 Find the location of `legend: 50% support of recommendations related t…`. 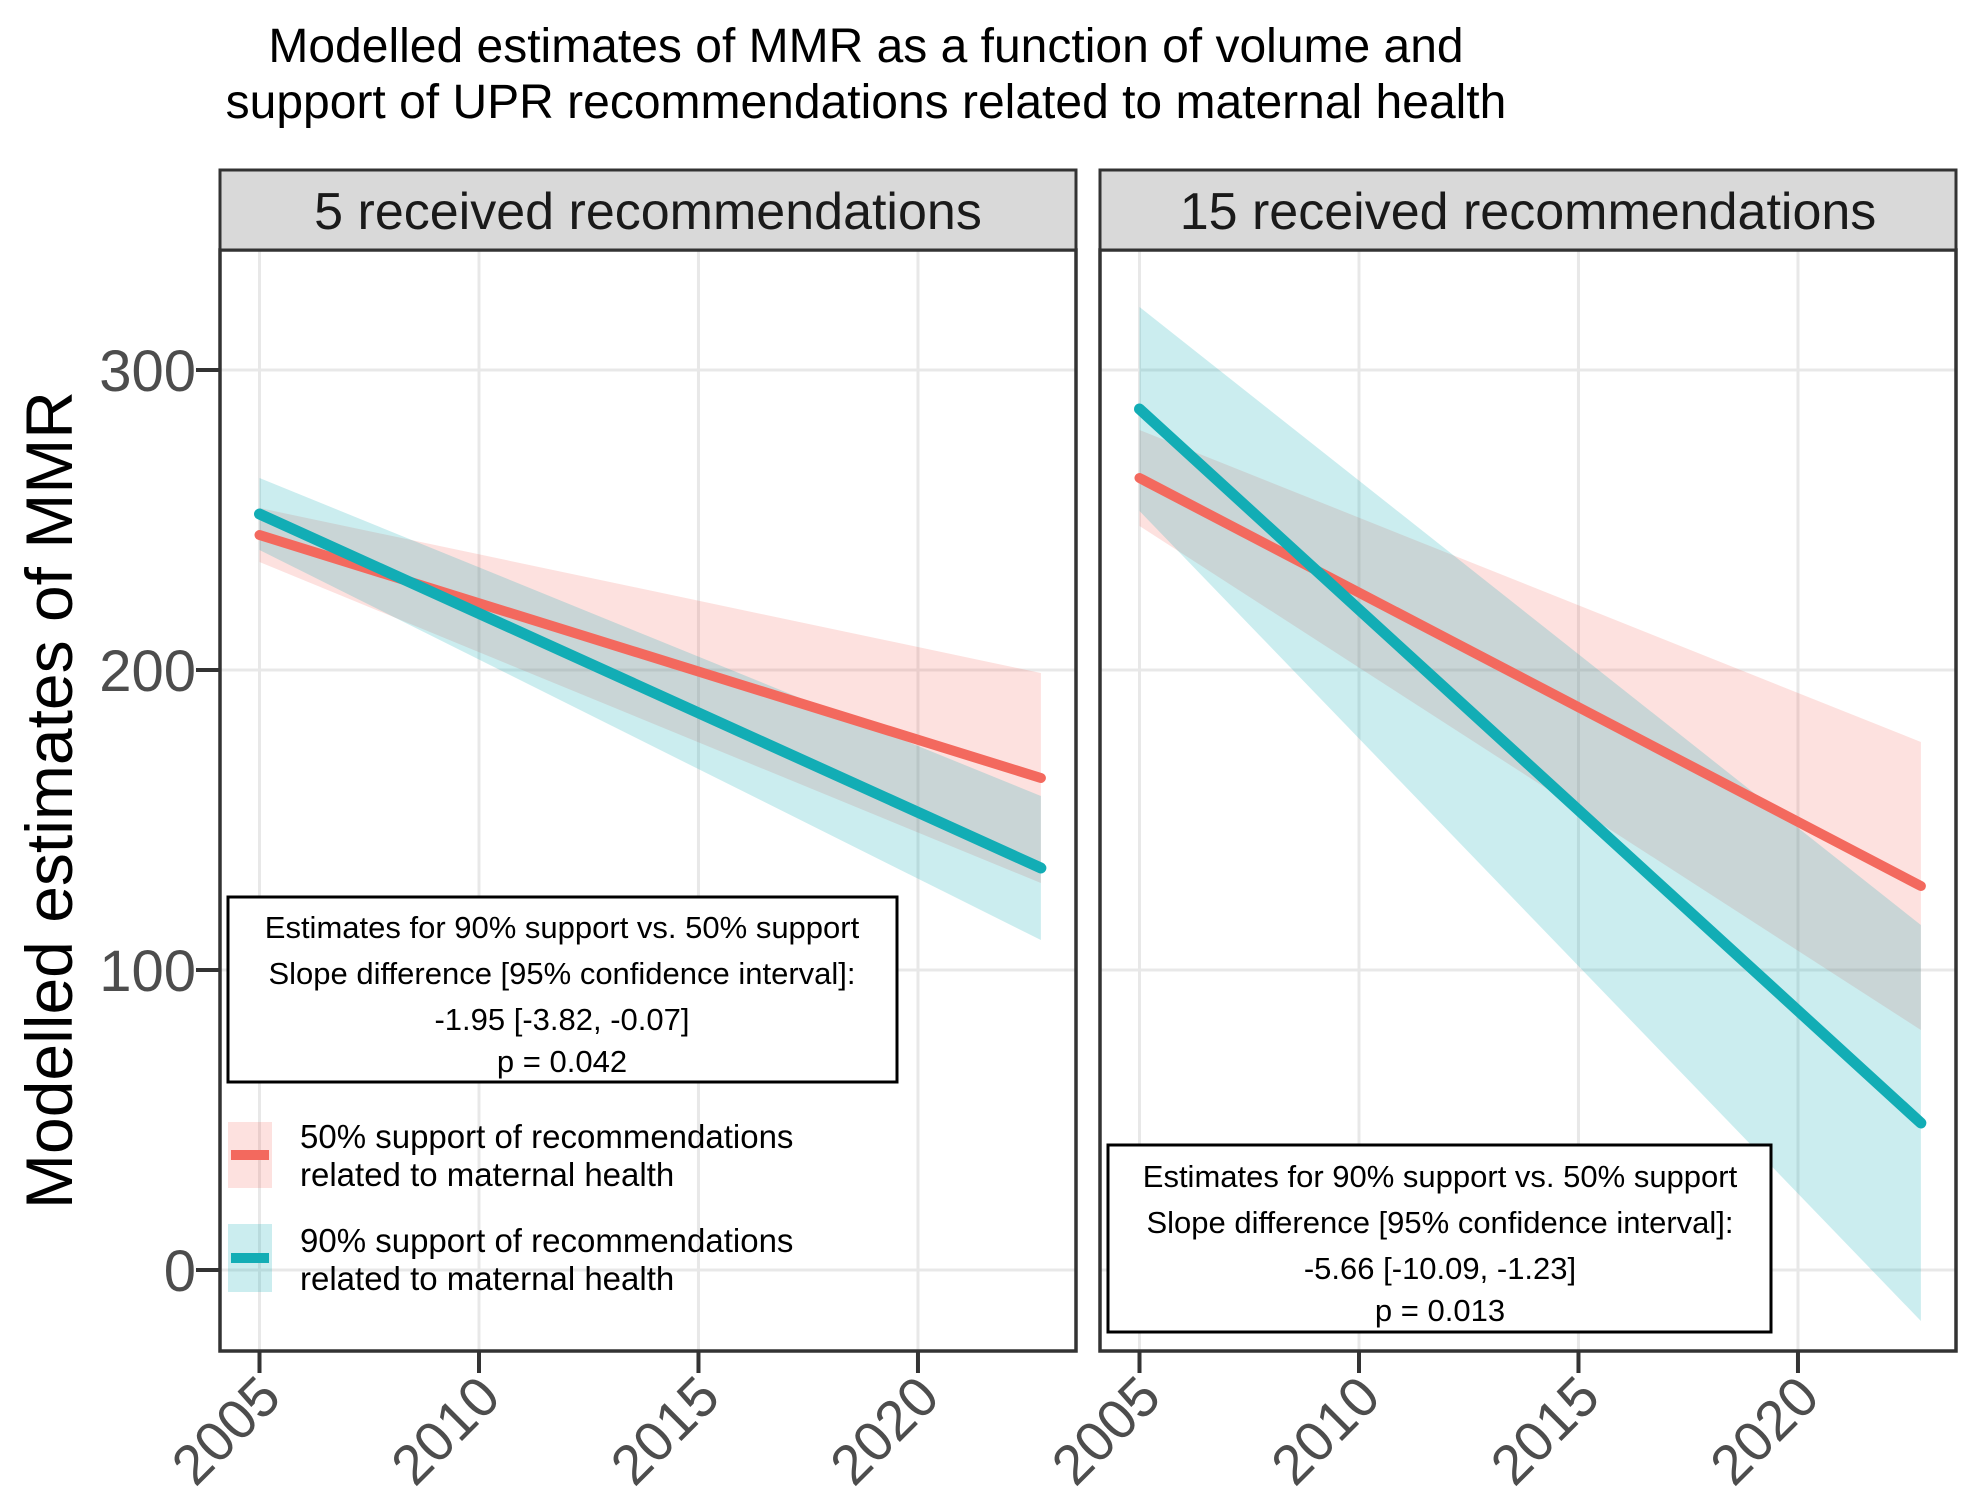

legend: 50% support of recommendations related t… is located at coordinates (510, 1207).